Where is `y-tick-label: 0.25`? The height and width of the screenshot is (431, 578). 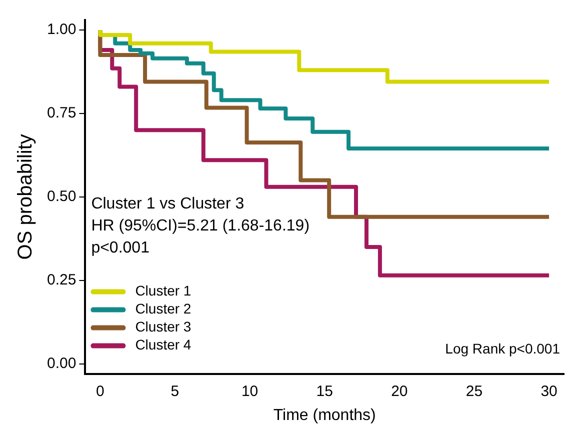
y-tick-label: 0.25 is located at coordinates (61, 279).